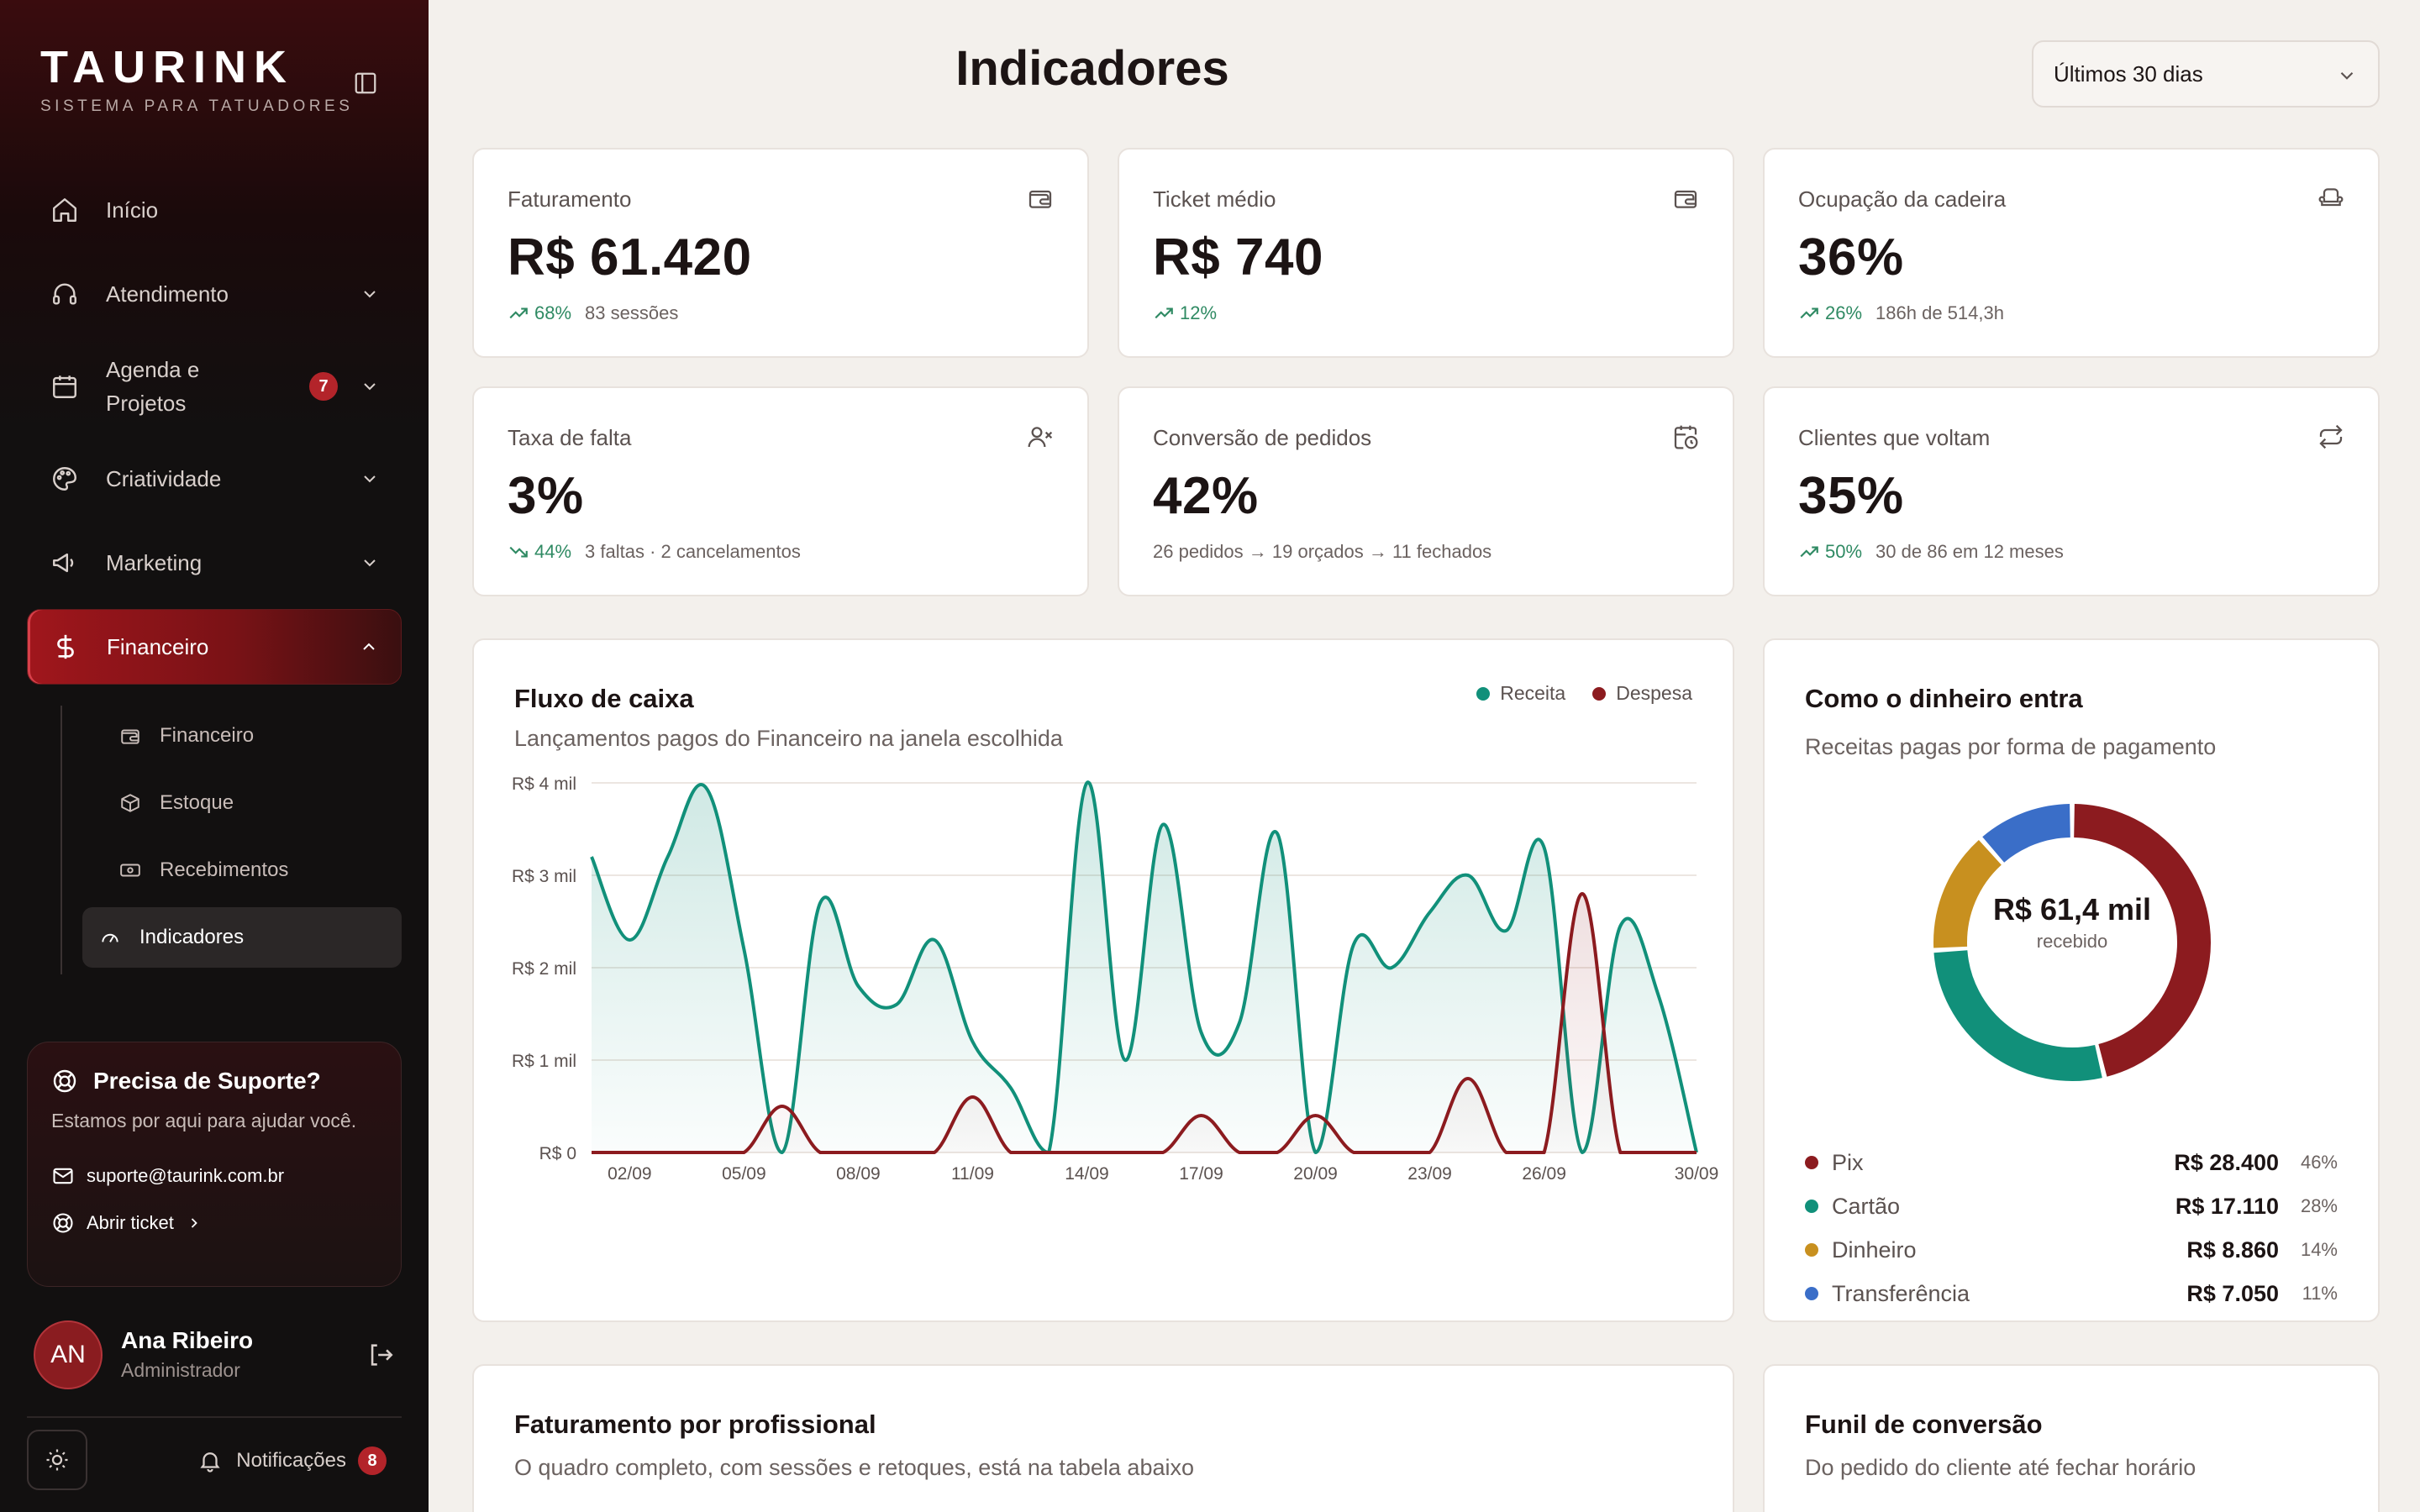  I want to click on nav-item-criatividade: Criatividade, so click(214, 479).